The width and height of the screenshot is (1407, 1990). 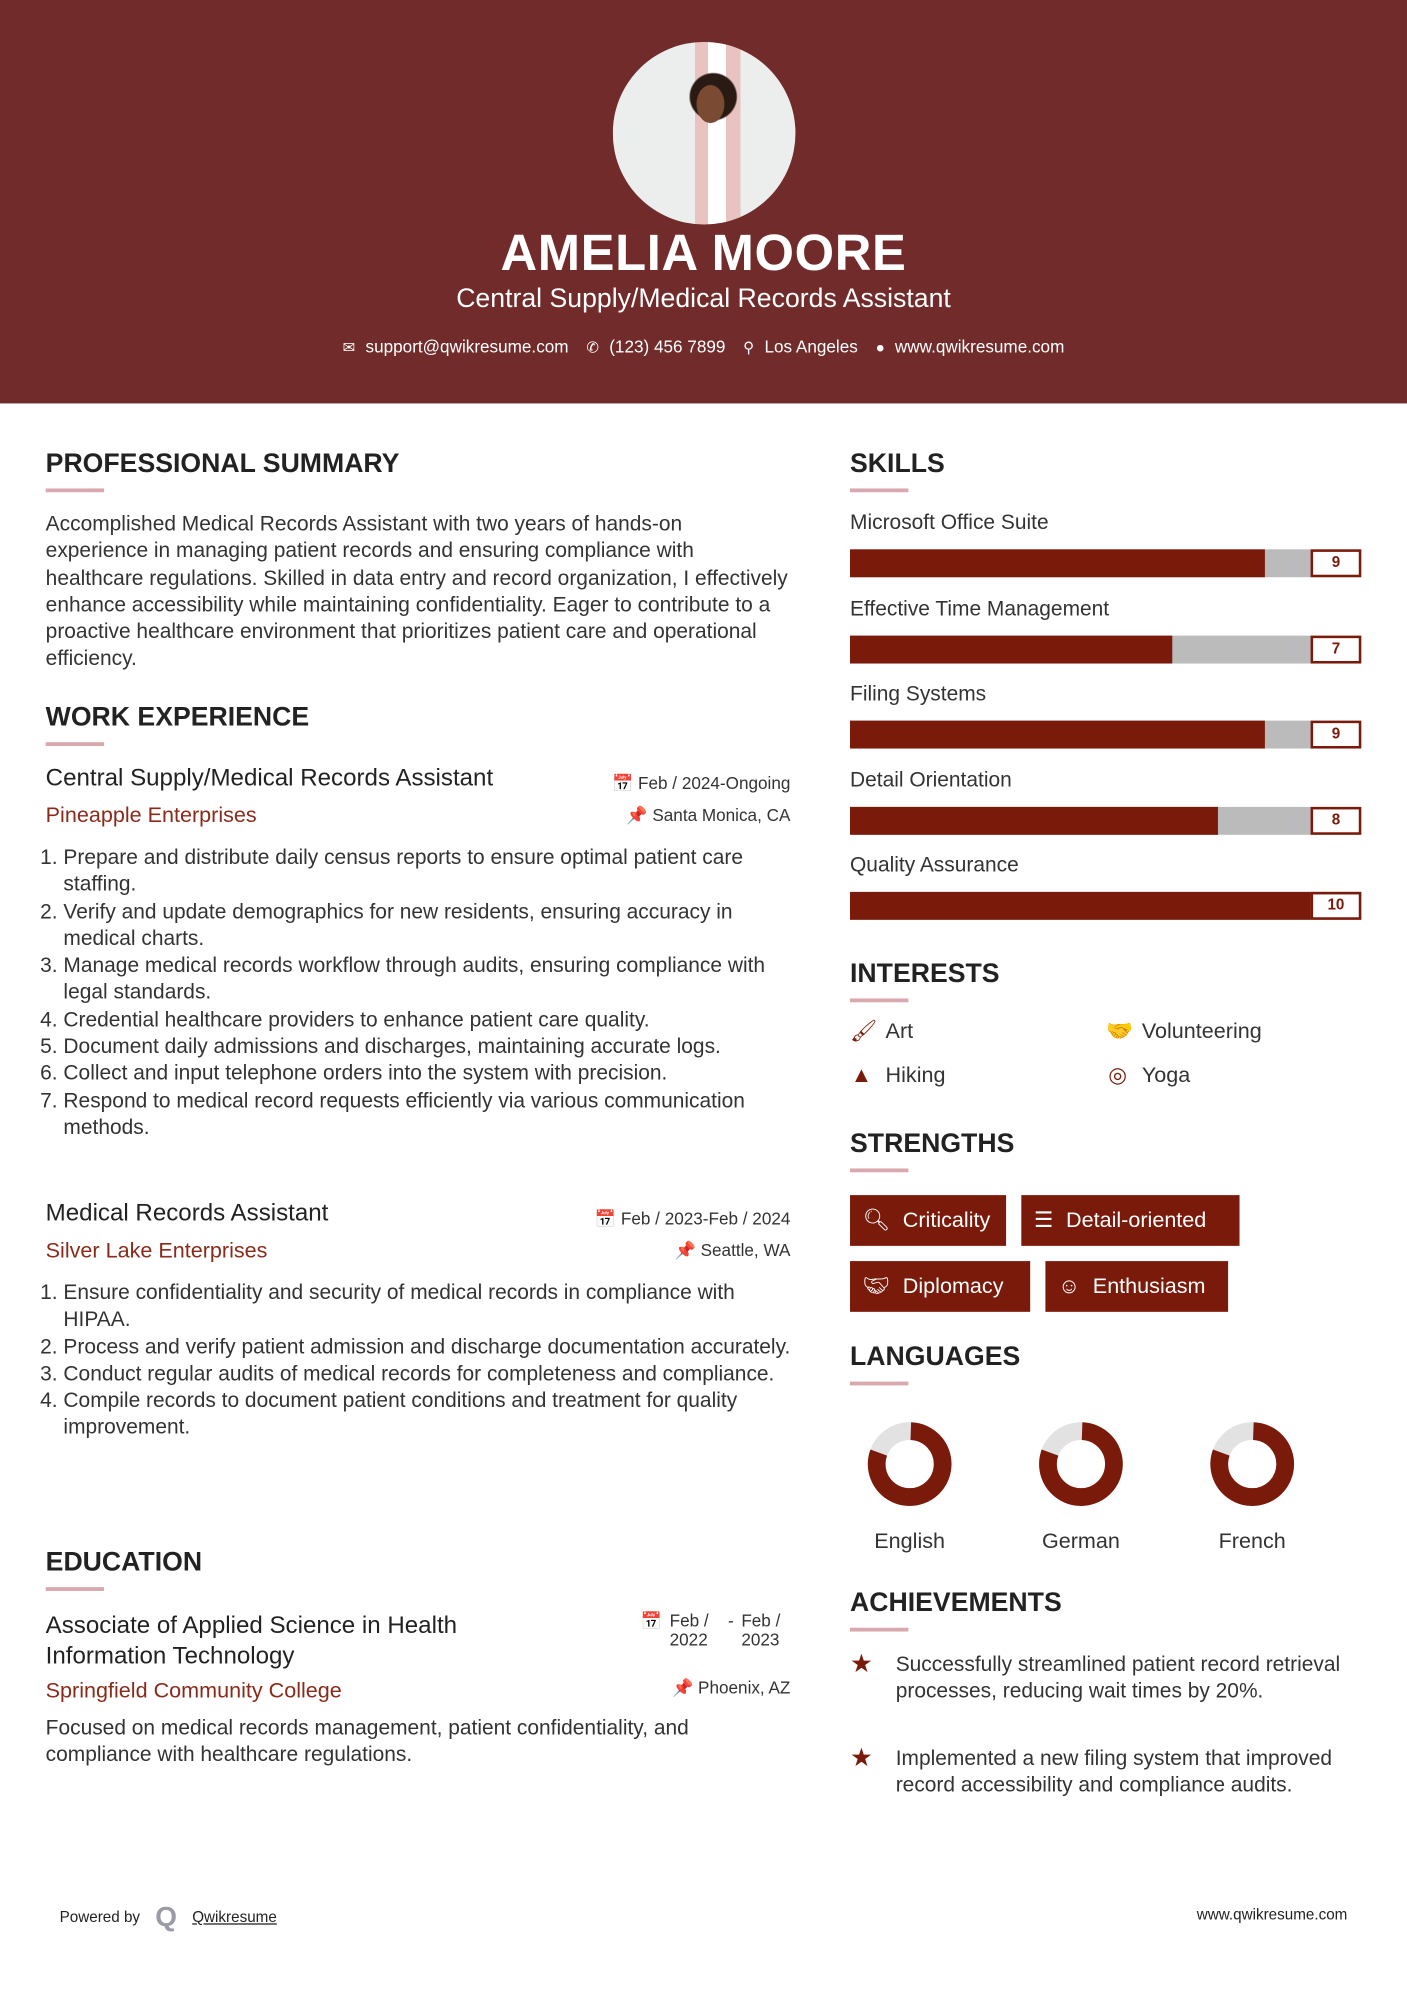 I want to click on candidate-title: Central Supply/Medical Records Assistant, so click(x=703, y=299).